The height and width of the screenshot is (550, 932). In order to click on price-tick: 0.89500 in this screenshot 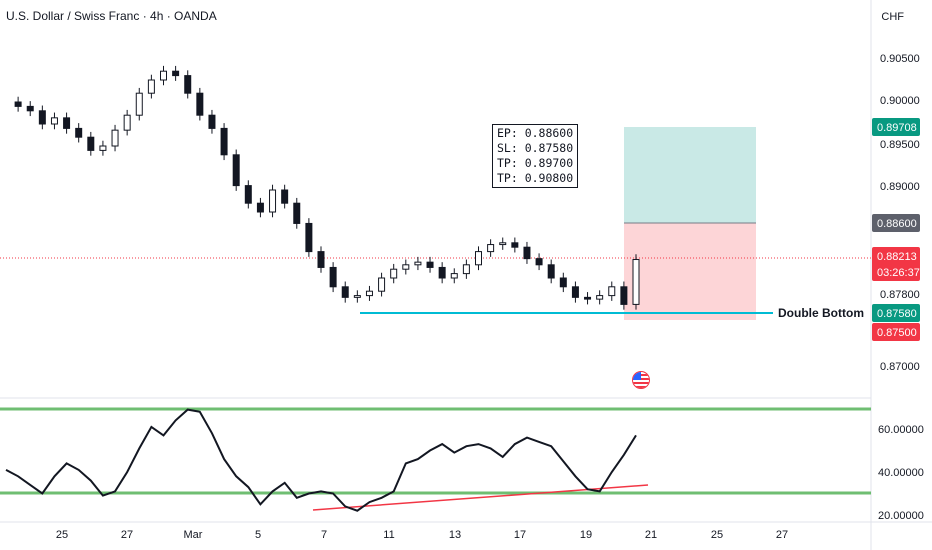, I will do `click(900, 145)`.